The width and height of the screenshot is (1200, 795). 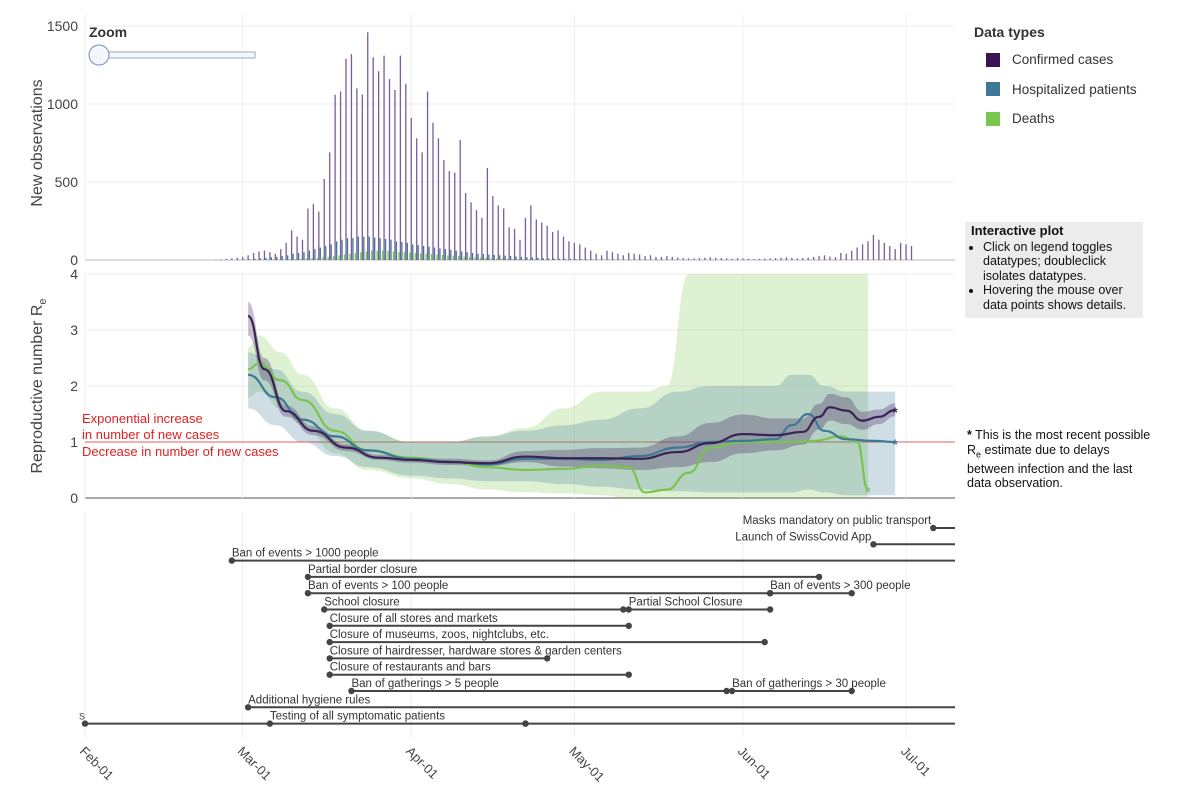 I want to click on legend-label: Hospitalized patients, so click(x=1074, y=89).